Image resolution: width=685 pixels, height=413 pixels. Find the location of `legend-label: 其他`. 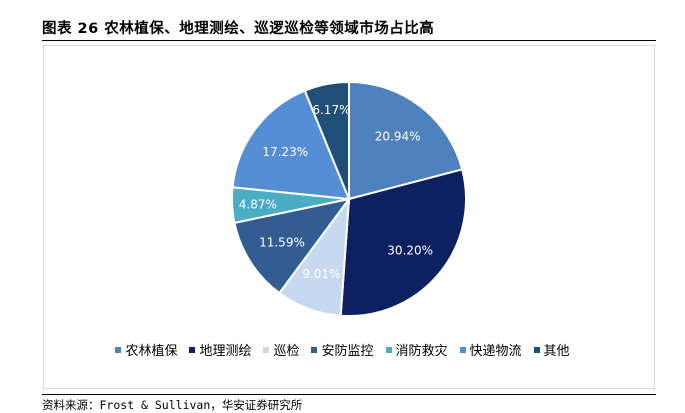

legend-label: 其他 is located at coordinates (556, 351).